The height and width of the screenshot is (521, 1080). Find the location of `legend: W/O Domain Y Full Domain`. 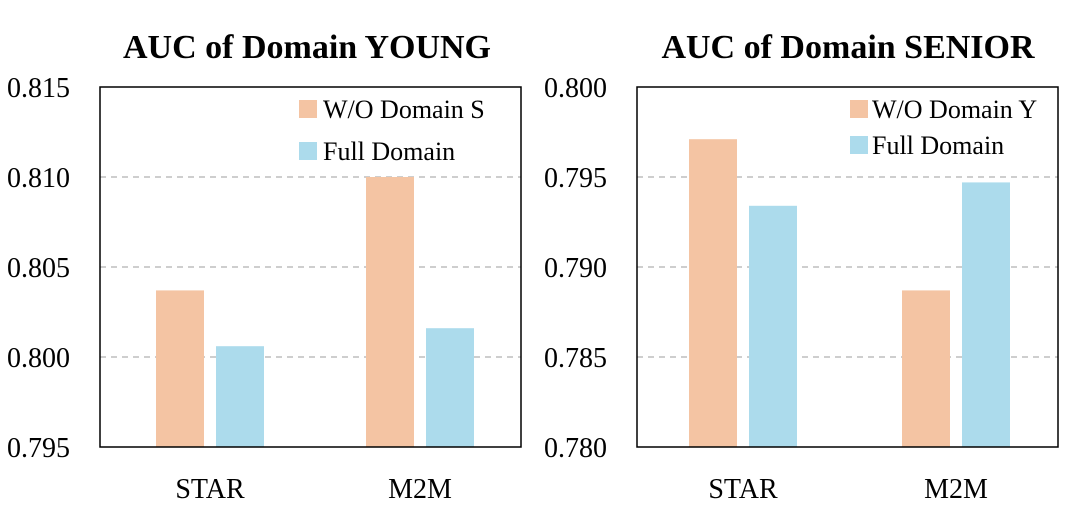

legend: W/O Domain Y Full Domain is located at coordinates (943, 127).